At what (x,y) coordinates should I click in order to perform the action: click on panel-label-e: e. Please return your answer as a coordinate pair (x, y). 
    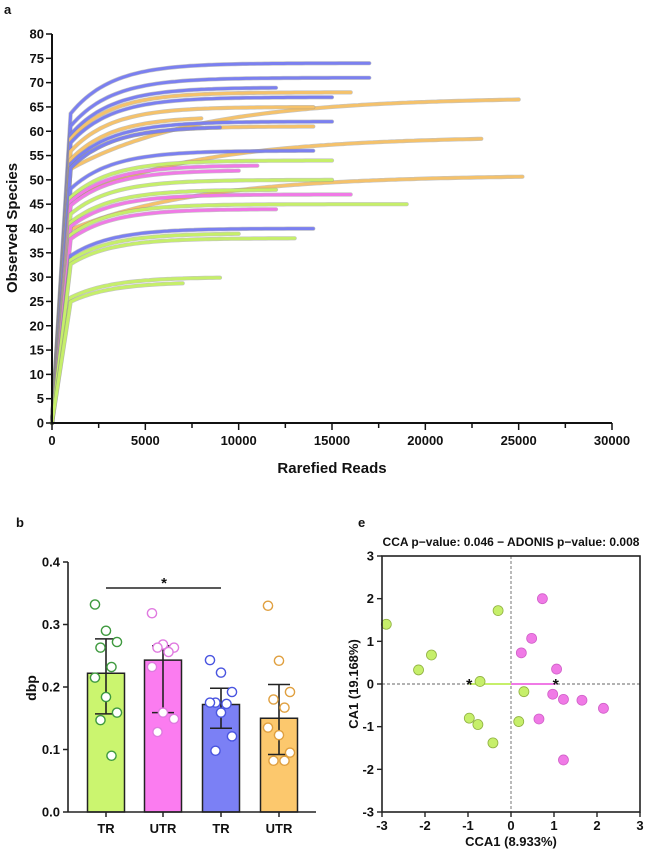
    Looking at the image, I should click on (361, 522).